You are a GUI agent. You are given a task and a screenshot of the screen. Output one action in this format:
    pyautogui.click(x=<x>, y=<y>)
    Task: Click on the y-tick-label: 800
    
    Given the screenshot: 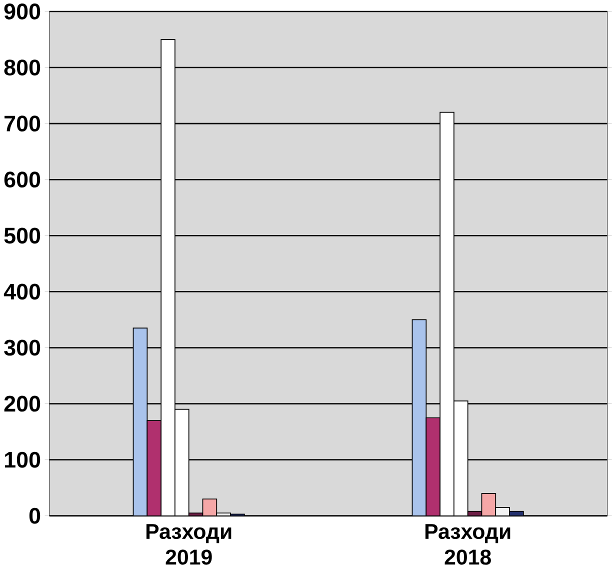 What is the action you would take?
    pyautogui.click(x=22, y=67)
    